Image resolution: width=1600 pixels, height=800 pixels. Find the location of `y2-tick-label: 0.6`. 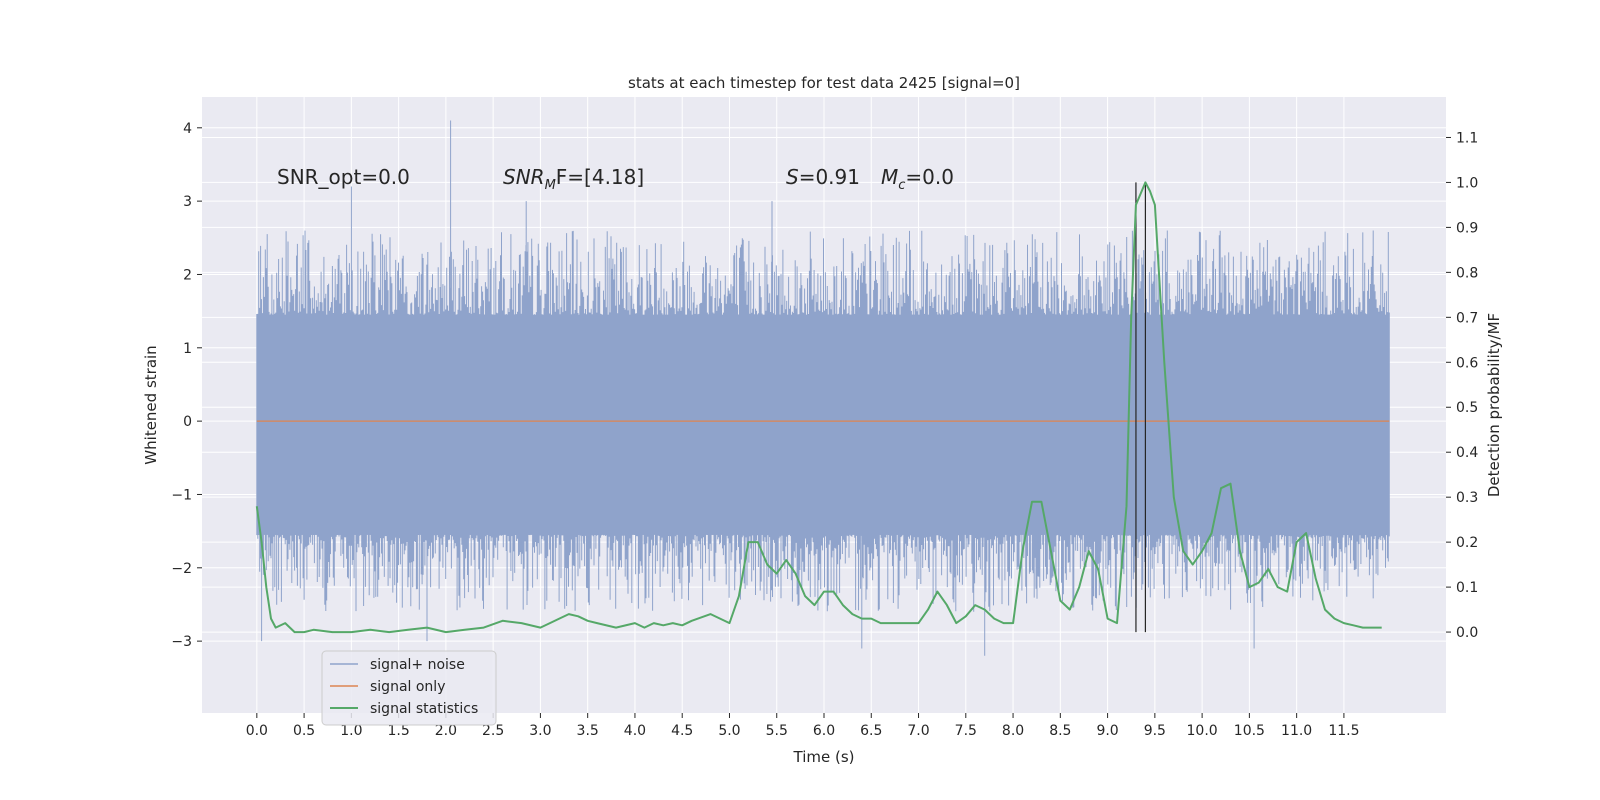

y2-tick-label: 0.6 is located at coordinates (1467, 363).